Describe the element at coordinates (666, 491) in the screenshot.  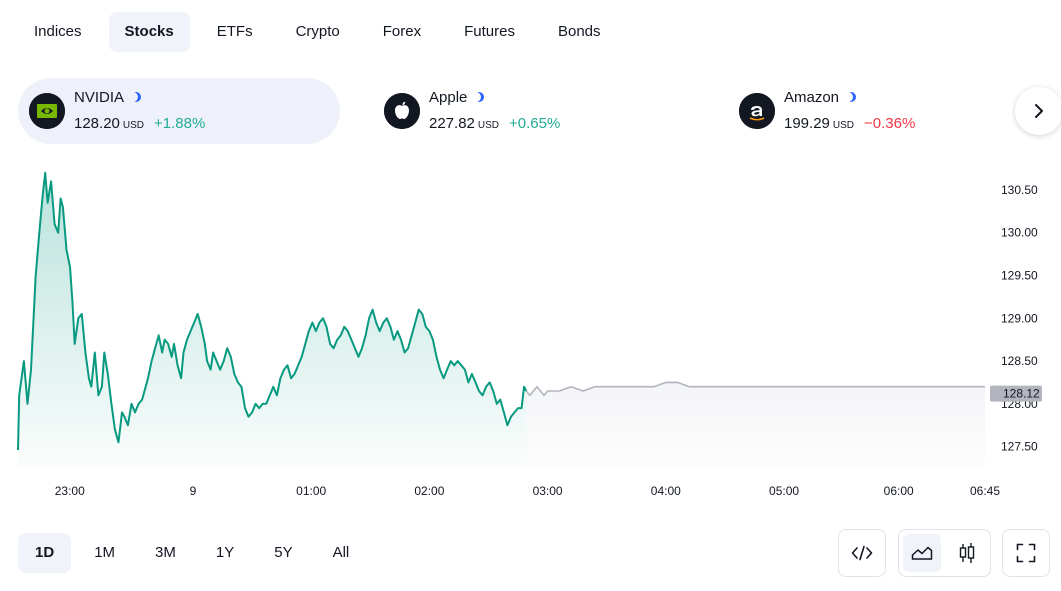
I see `x-tick-label: 04:00` at that location.